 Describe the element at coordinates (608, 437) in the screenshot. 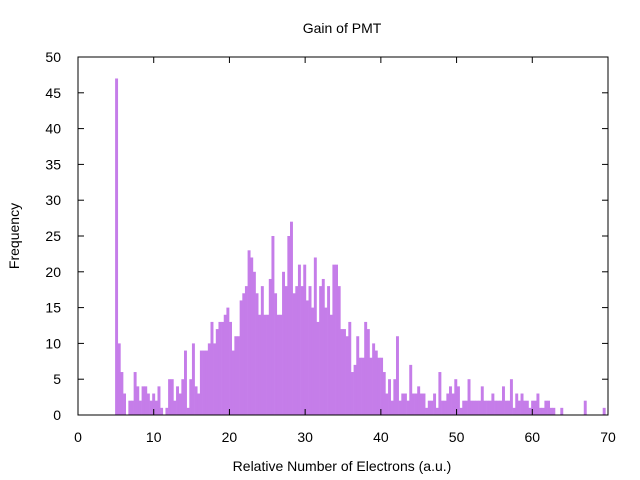

I see `x-tick-label: 70` at that location.